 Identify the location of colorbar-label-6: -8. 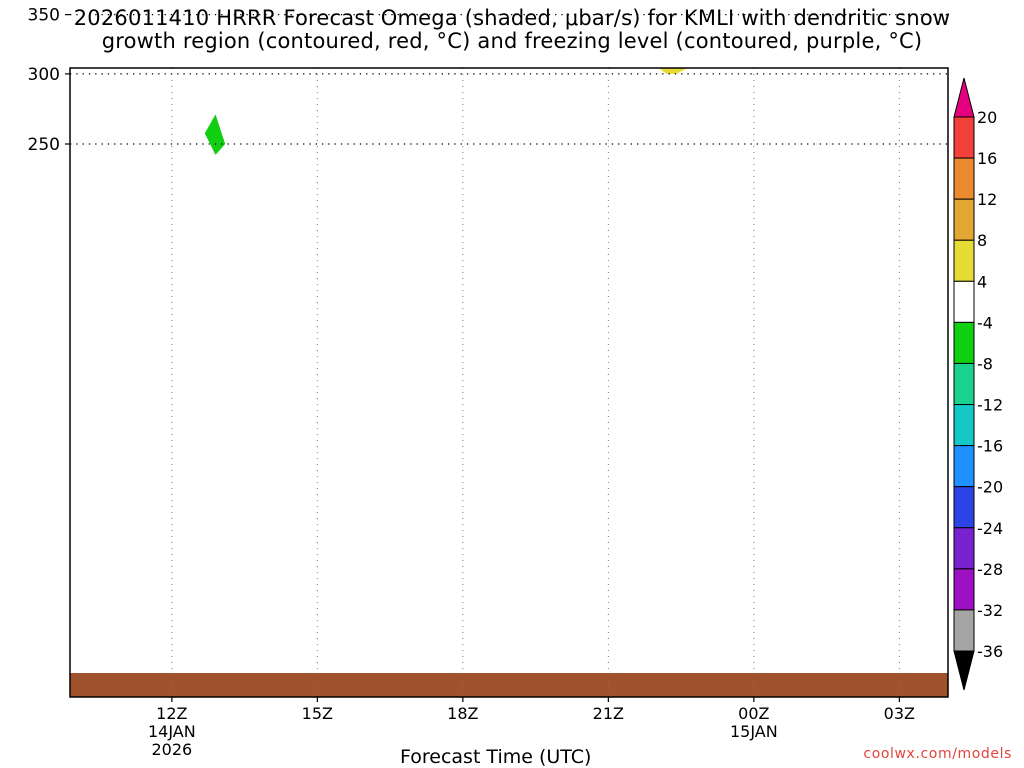
(985, 363).